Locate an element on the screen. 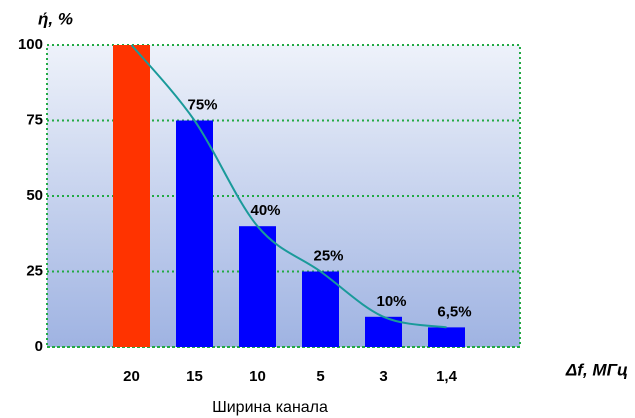 This screenshot has height=418, width=635. x-axis-title: Δf, МГц is located at coordinates (596, 369).